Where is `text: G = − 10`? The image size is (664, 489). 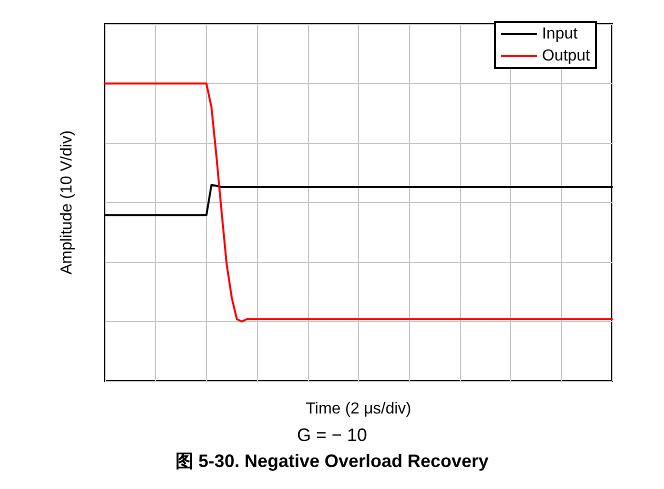
text: G = − 10 is located at coordinates (332, 435).